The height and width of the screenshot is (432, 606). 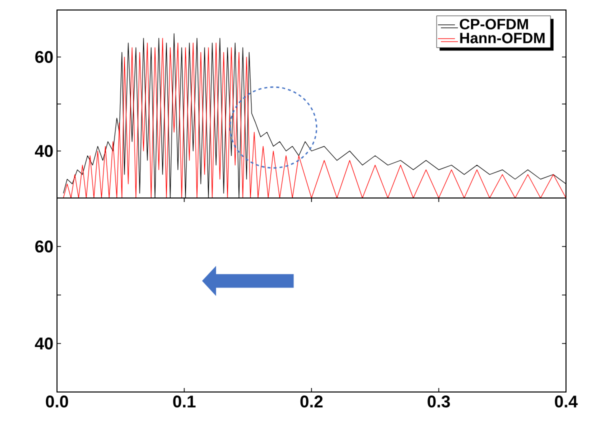 What do you see at coordinates (439, 402) in the screenshot?
I see `x-tick-label: 0.3` at bounding box center [439, 402].